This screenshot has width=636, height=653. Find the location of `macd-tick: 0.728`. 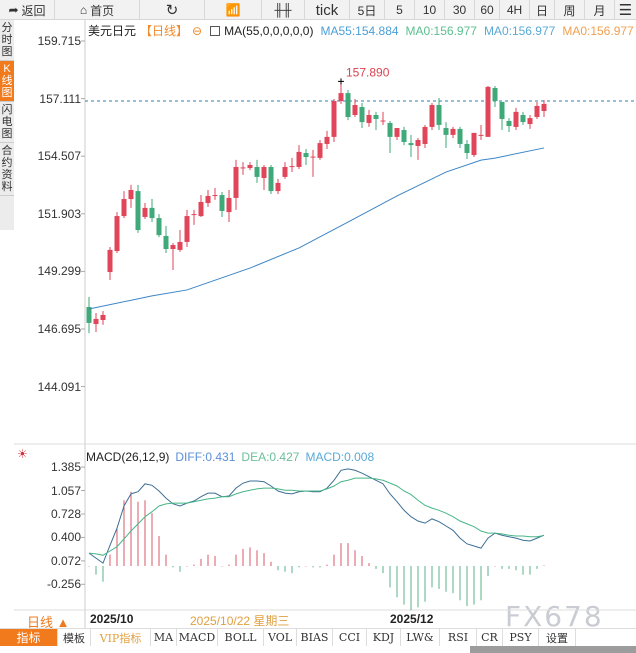

macd-tick: 0.728 is located at coordinates (65, 514).